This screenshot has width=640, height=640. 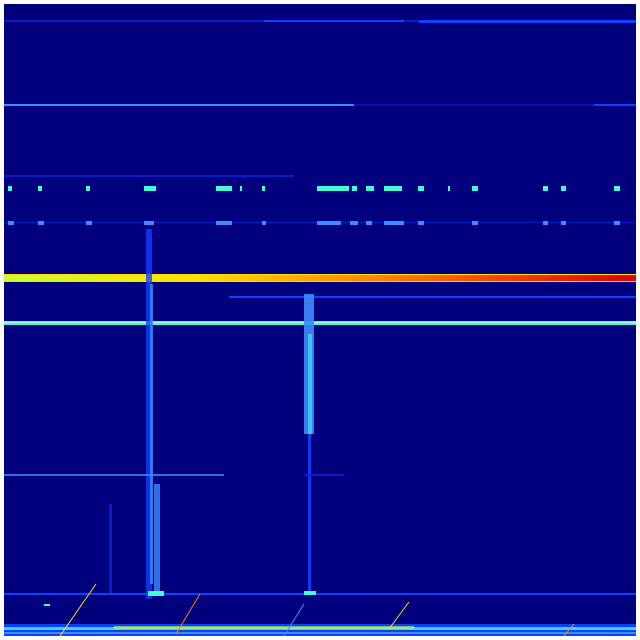 I want to click on dominant-tone-band, so click(x=320, y=278).